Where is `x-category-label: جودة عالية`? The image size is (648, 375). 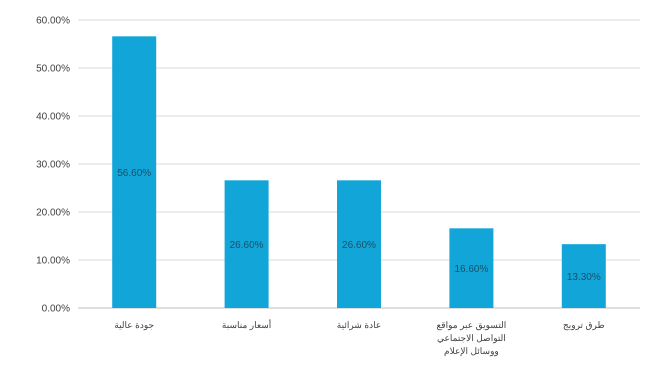
x-category-label: جودة عالية is located at coordinates (134, 325).